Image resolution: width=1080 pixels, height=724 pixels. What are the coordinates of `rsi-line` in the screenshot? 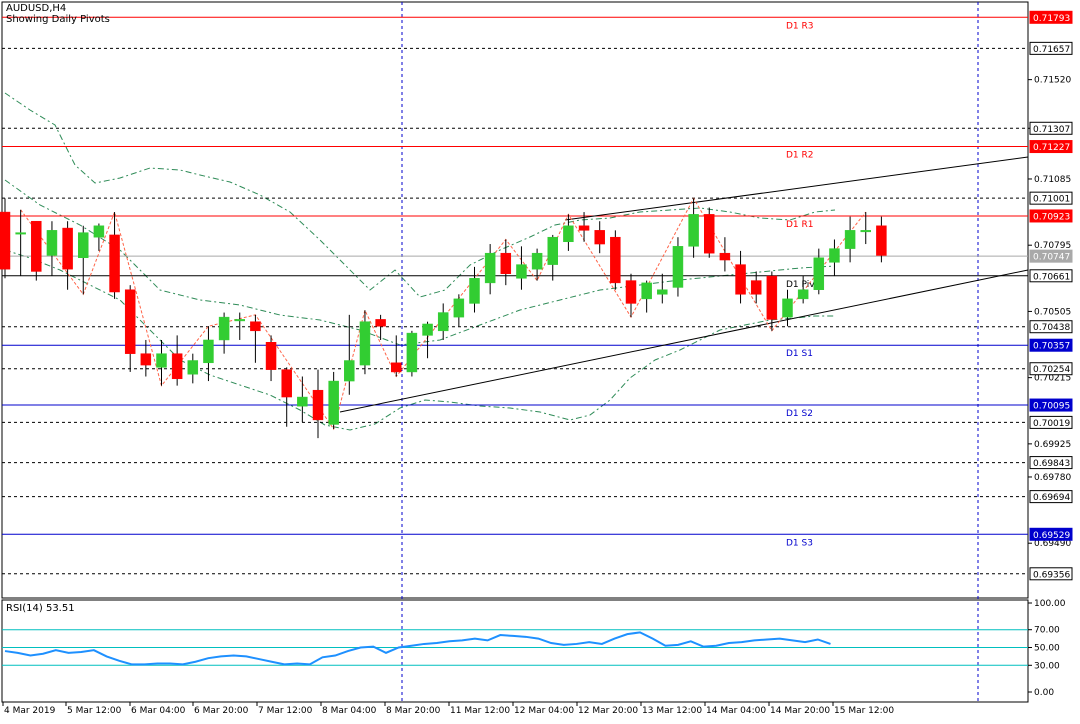 It's located at (417, 648).